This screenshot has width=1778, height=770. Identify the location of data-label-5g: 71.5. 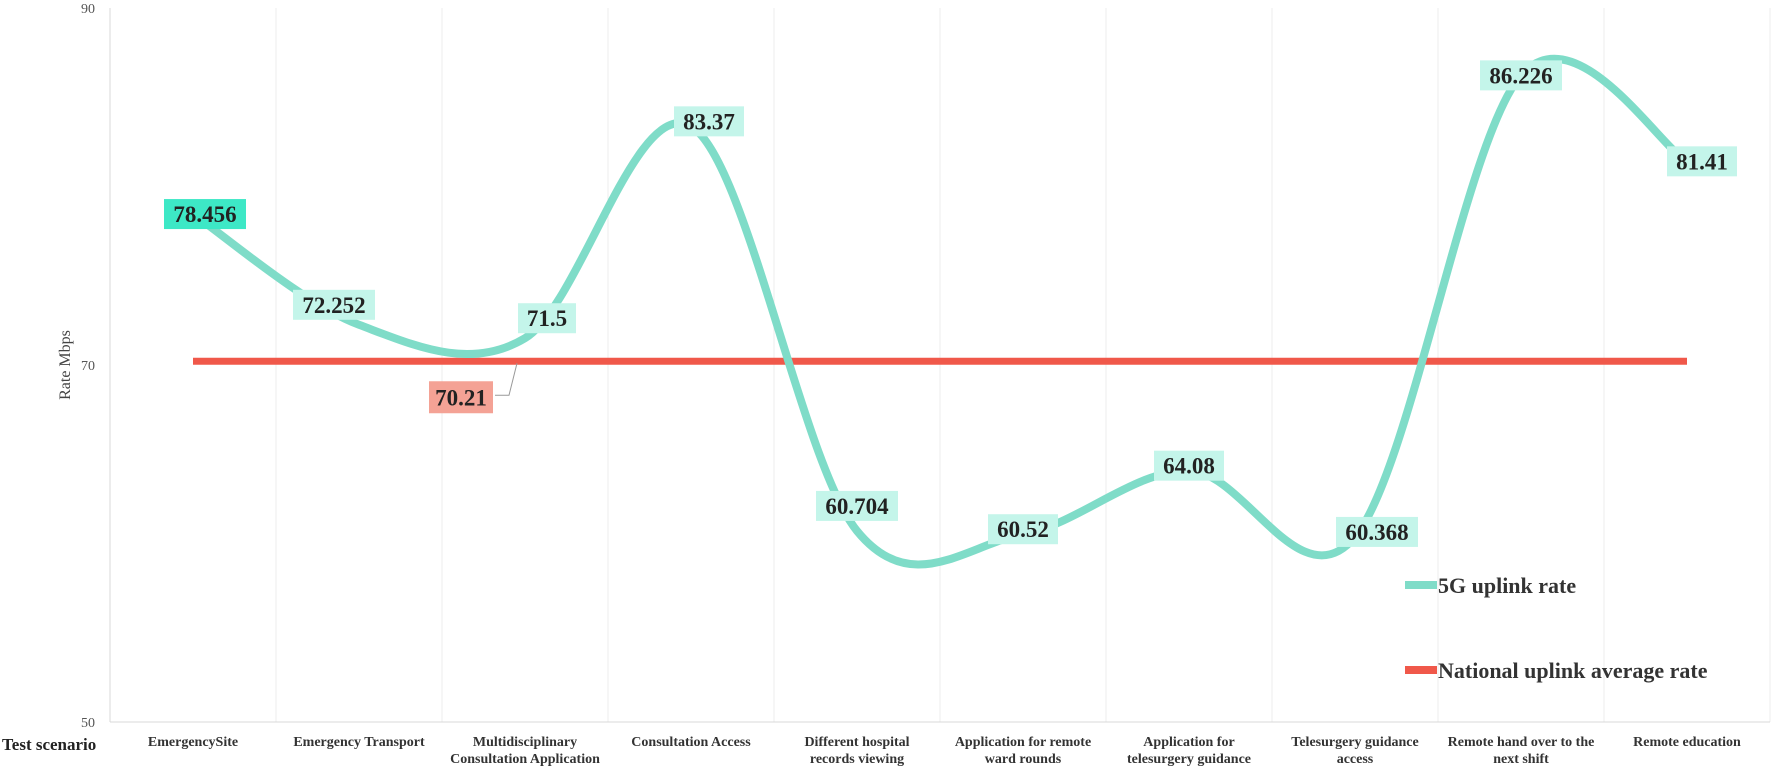
(547, 318).